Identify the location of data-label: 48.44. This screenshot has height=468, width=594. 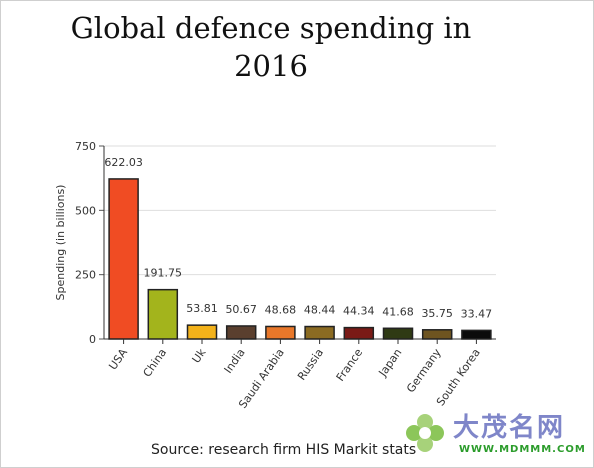
(320, 310).